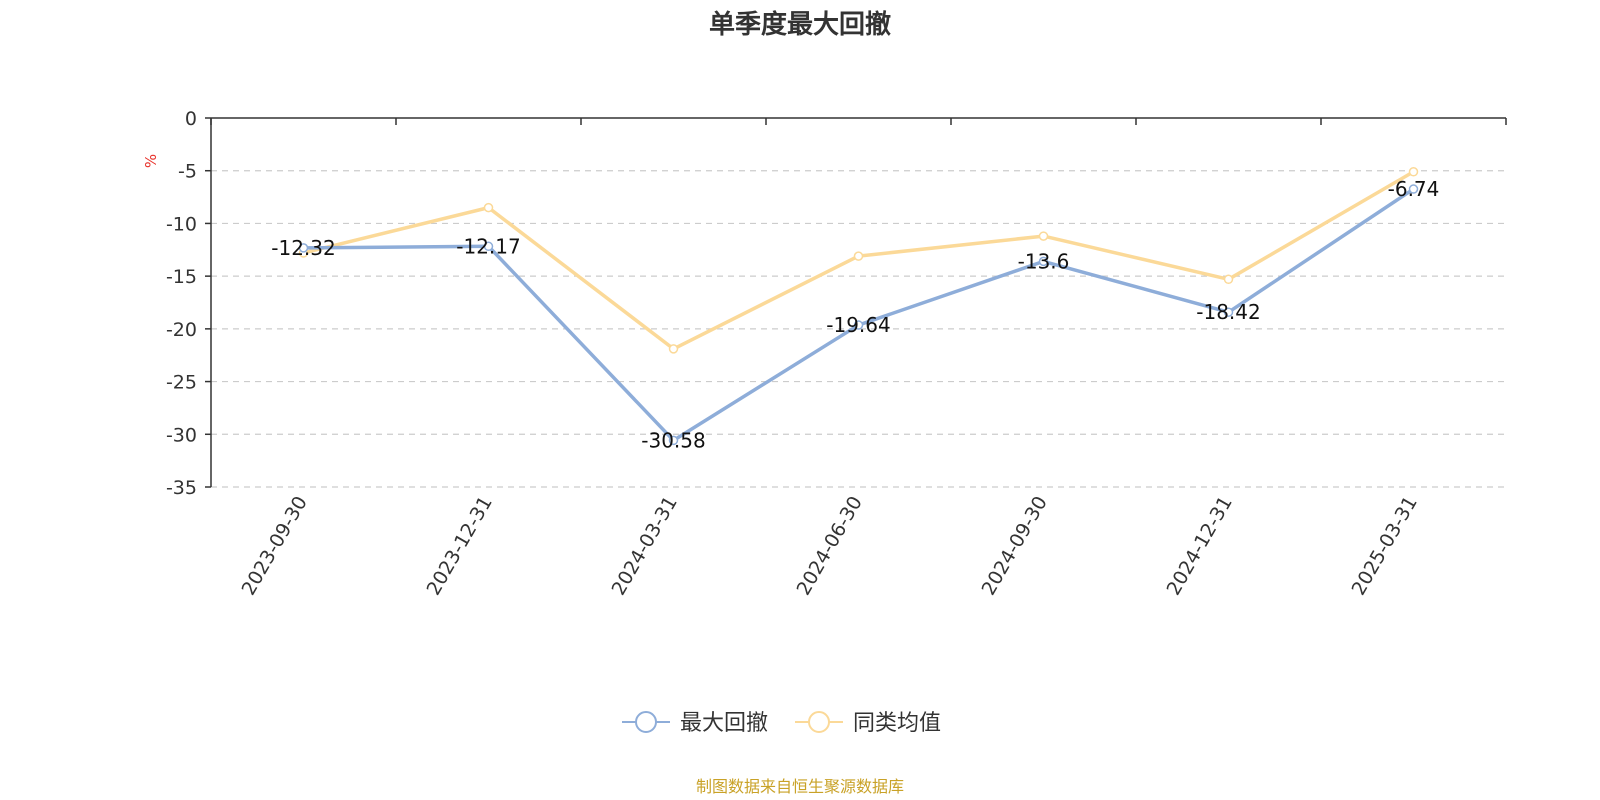 The height and width of the screenshot is (800, 1600). What do you see at coordinates (897, 723) in the screenshot?
I see `legend-label: 同类均值` at bounding box center [897, 723].